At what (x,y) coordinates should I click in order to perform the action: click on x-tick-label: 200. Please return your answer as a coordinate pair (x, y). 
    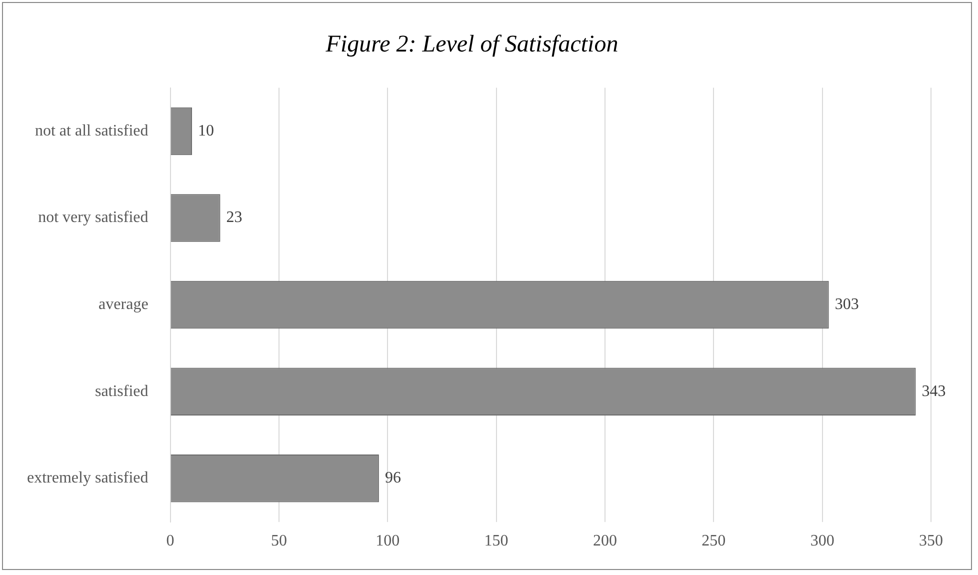
    Looking at the image, I should click on (604, 541).